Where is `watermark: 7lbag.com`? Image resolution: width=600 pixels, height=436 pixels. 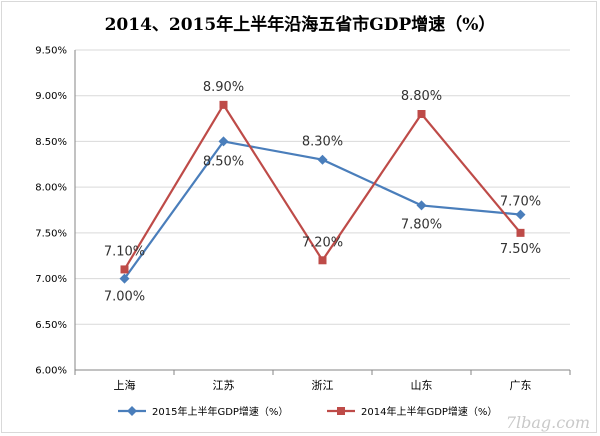
watermark: 7lbag.com is located at coordinates (548, 422).